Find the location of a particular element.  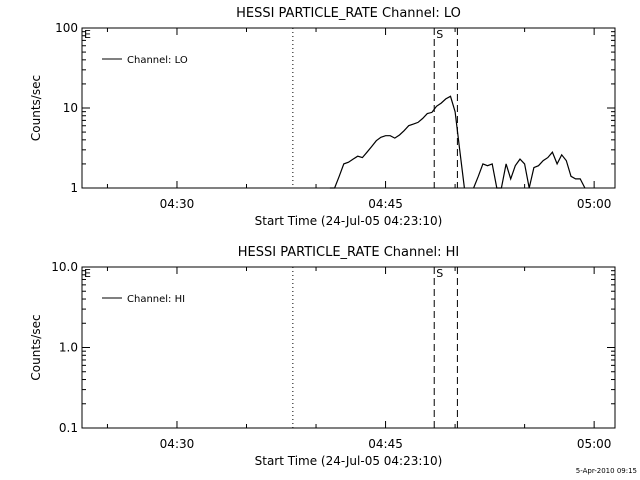

chart-title: HESSI PARTICLE_RATE Channel: LO is located at coordinates (348, 13).